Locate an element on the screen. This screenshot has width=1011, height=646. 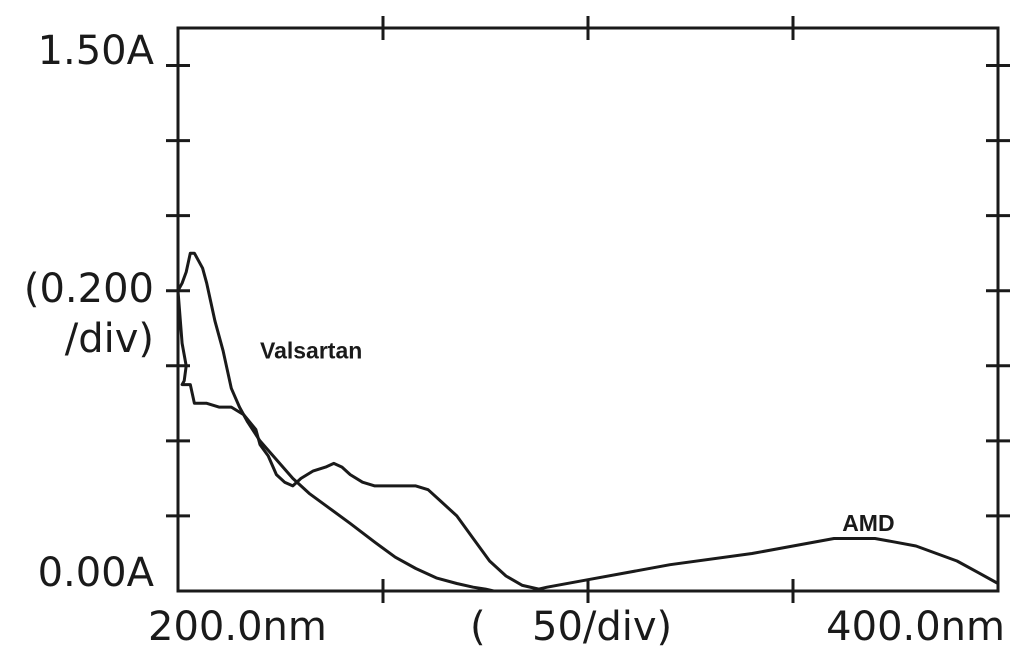
series-label-amd: AMD is located at coordinates (868, 523).